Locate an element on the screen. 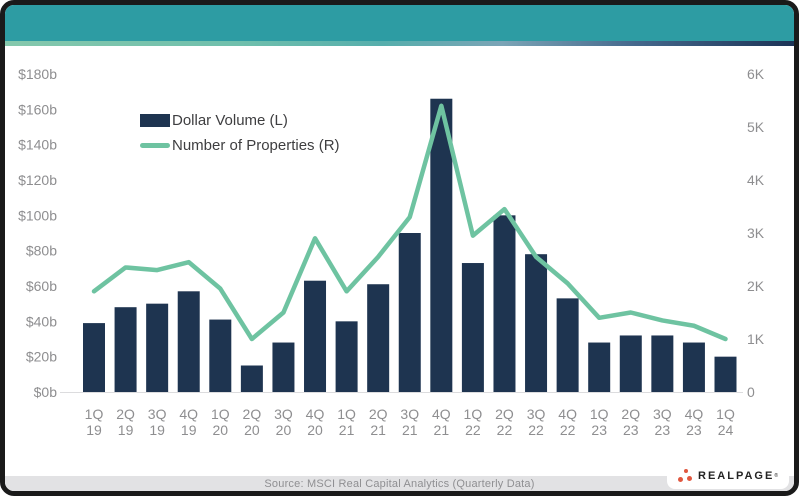  legend-item-dollar-volume: Dollar Volume (L) is located at coordinates (240, 120).